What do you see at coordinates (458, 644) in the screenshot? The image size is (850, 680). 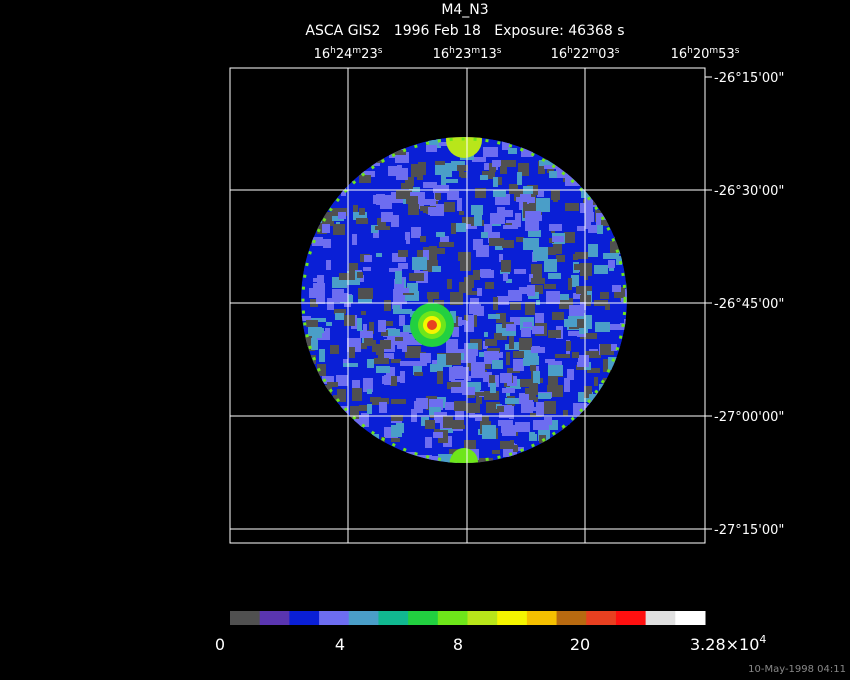 I see `colorbar-label: 8` at bounding box center [458, 644].